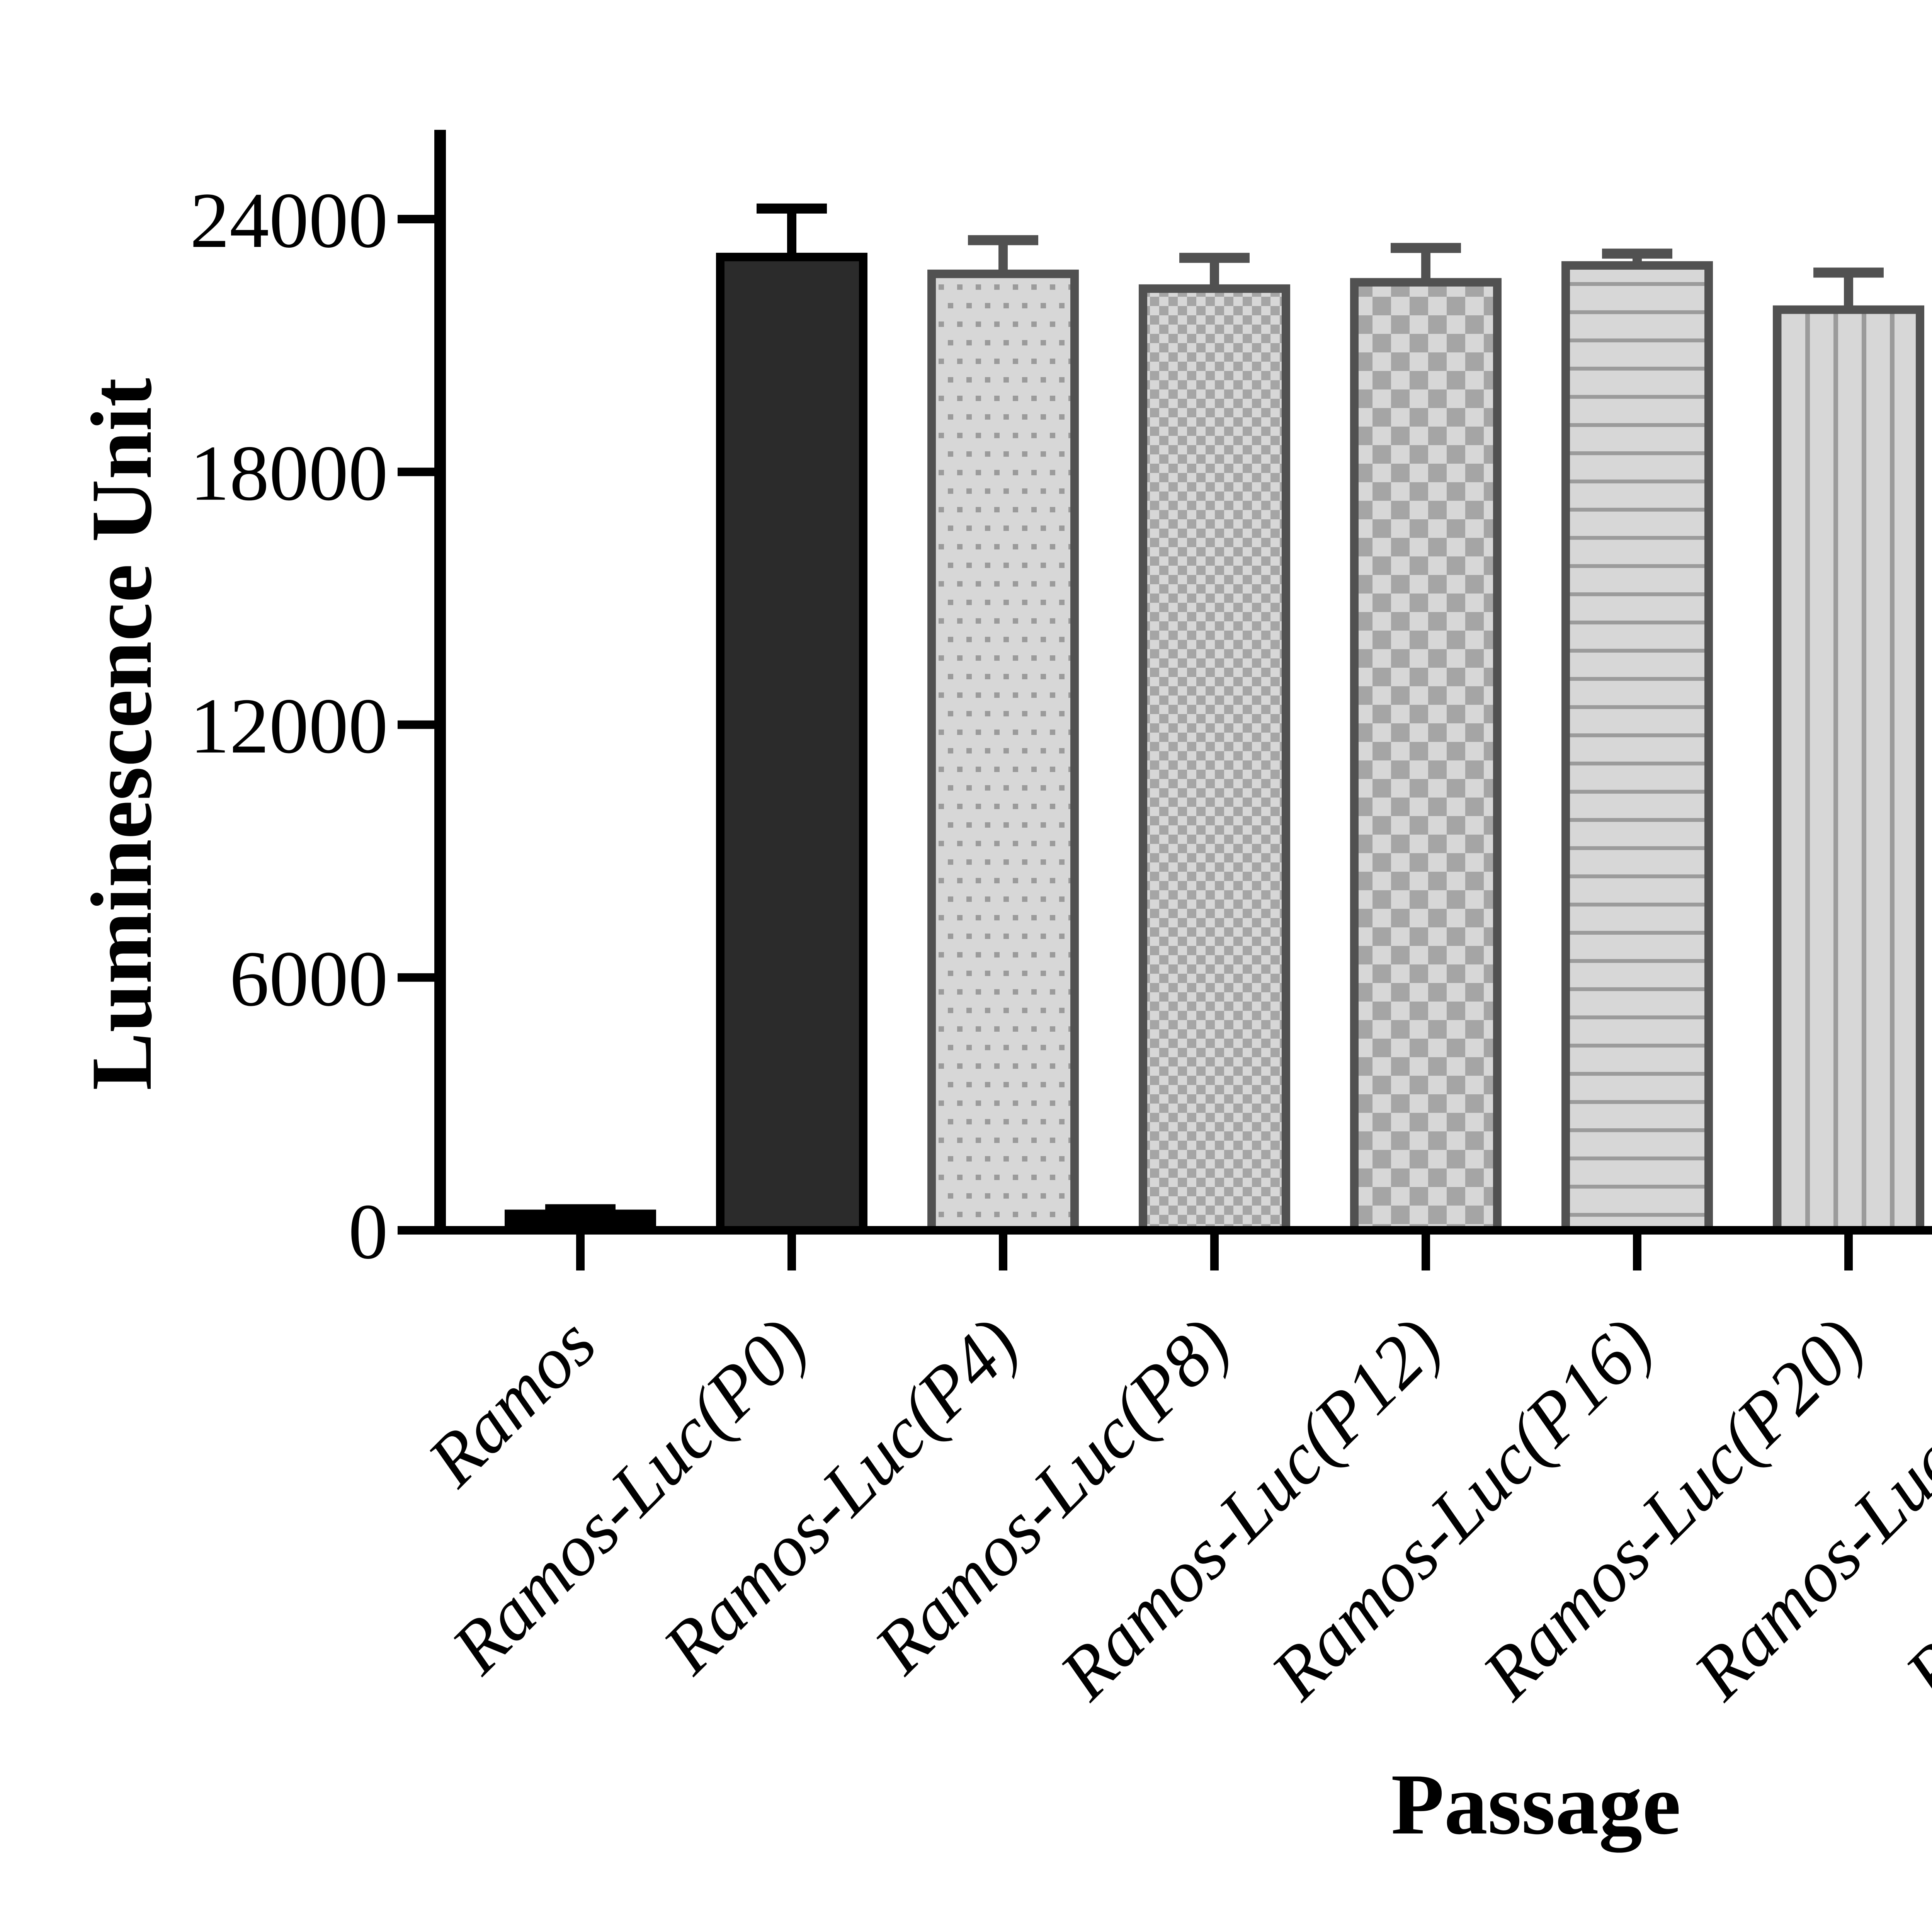 The image size is (1932, 1915). I want to click on y-tick-label-0: 0, so click(369, 1232).